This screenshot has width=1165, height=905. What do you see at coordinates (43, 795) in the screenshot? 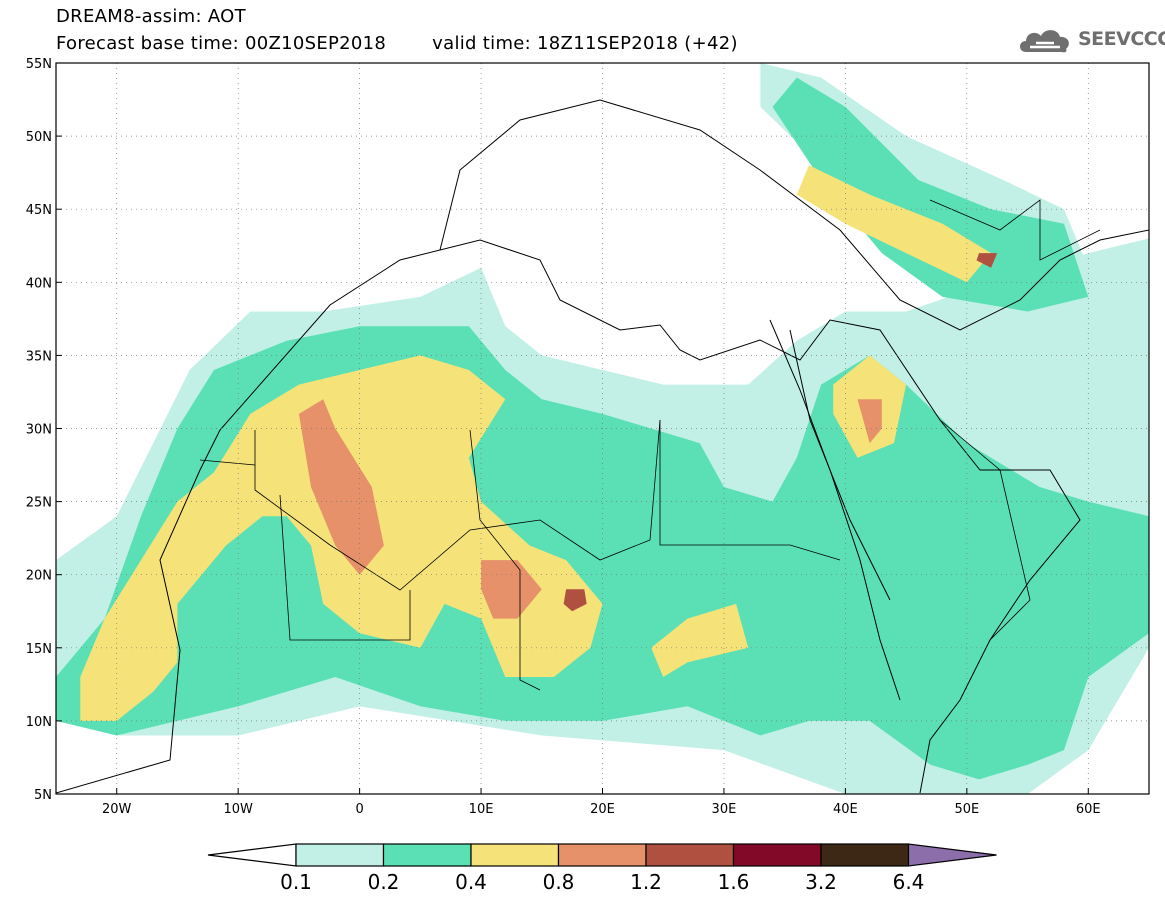
I see `lat-tick-label: 5N` at bounding box center [43, 795].